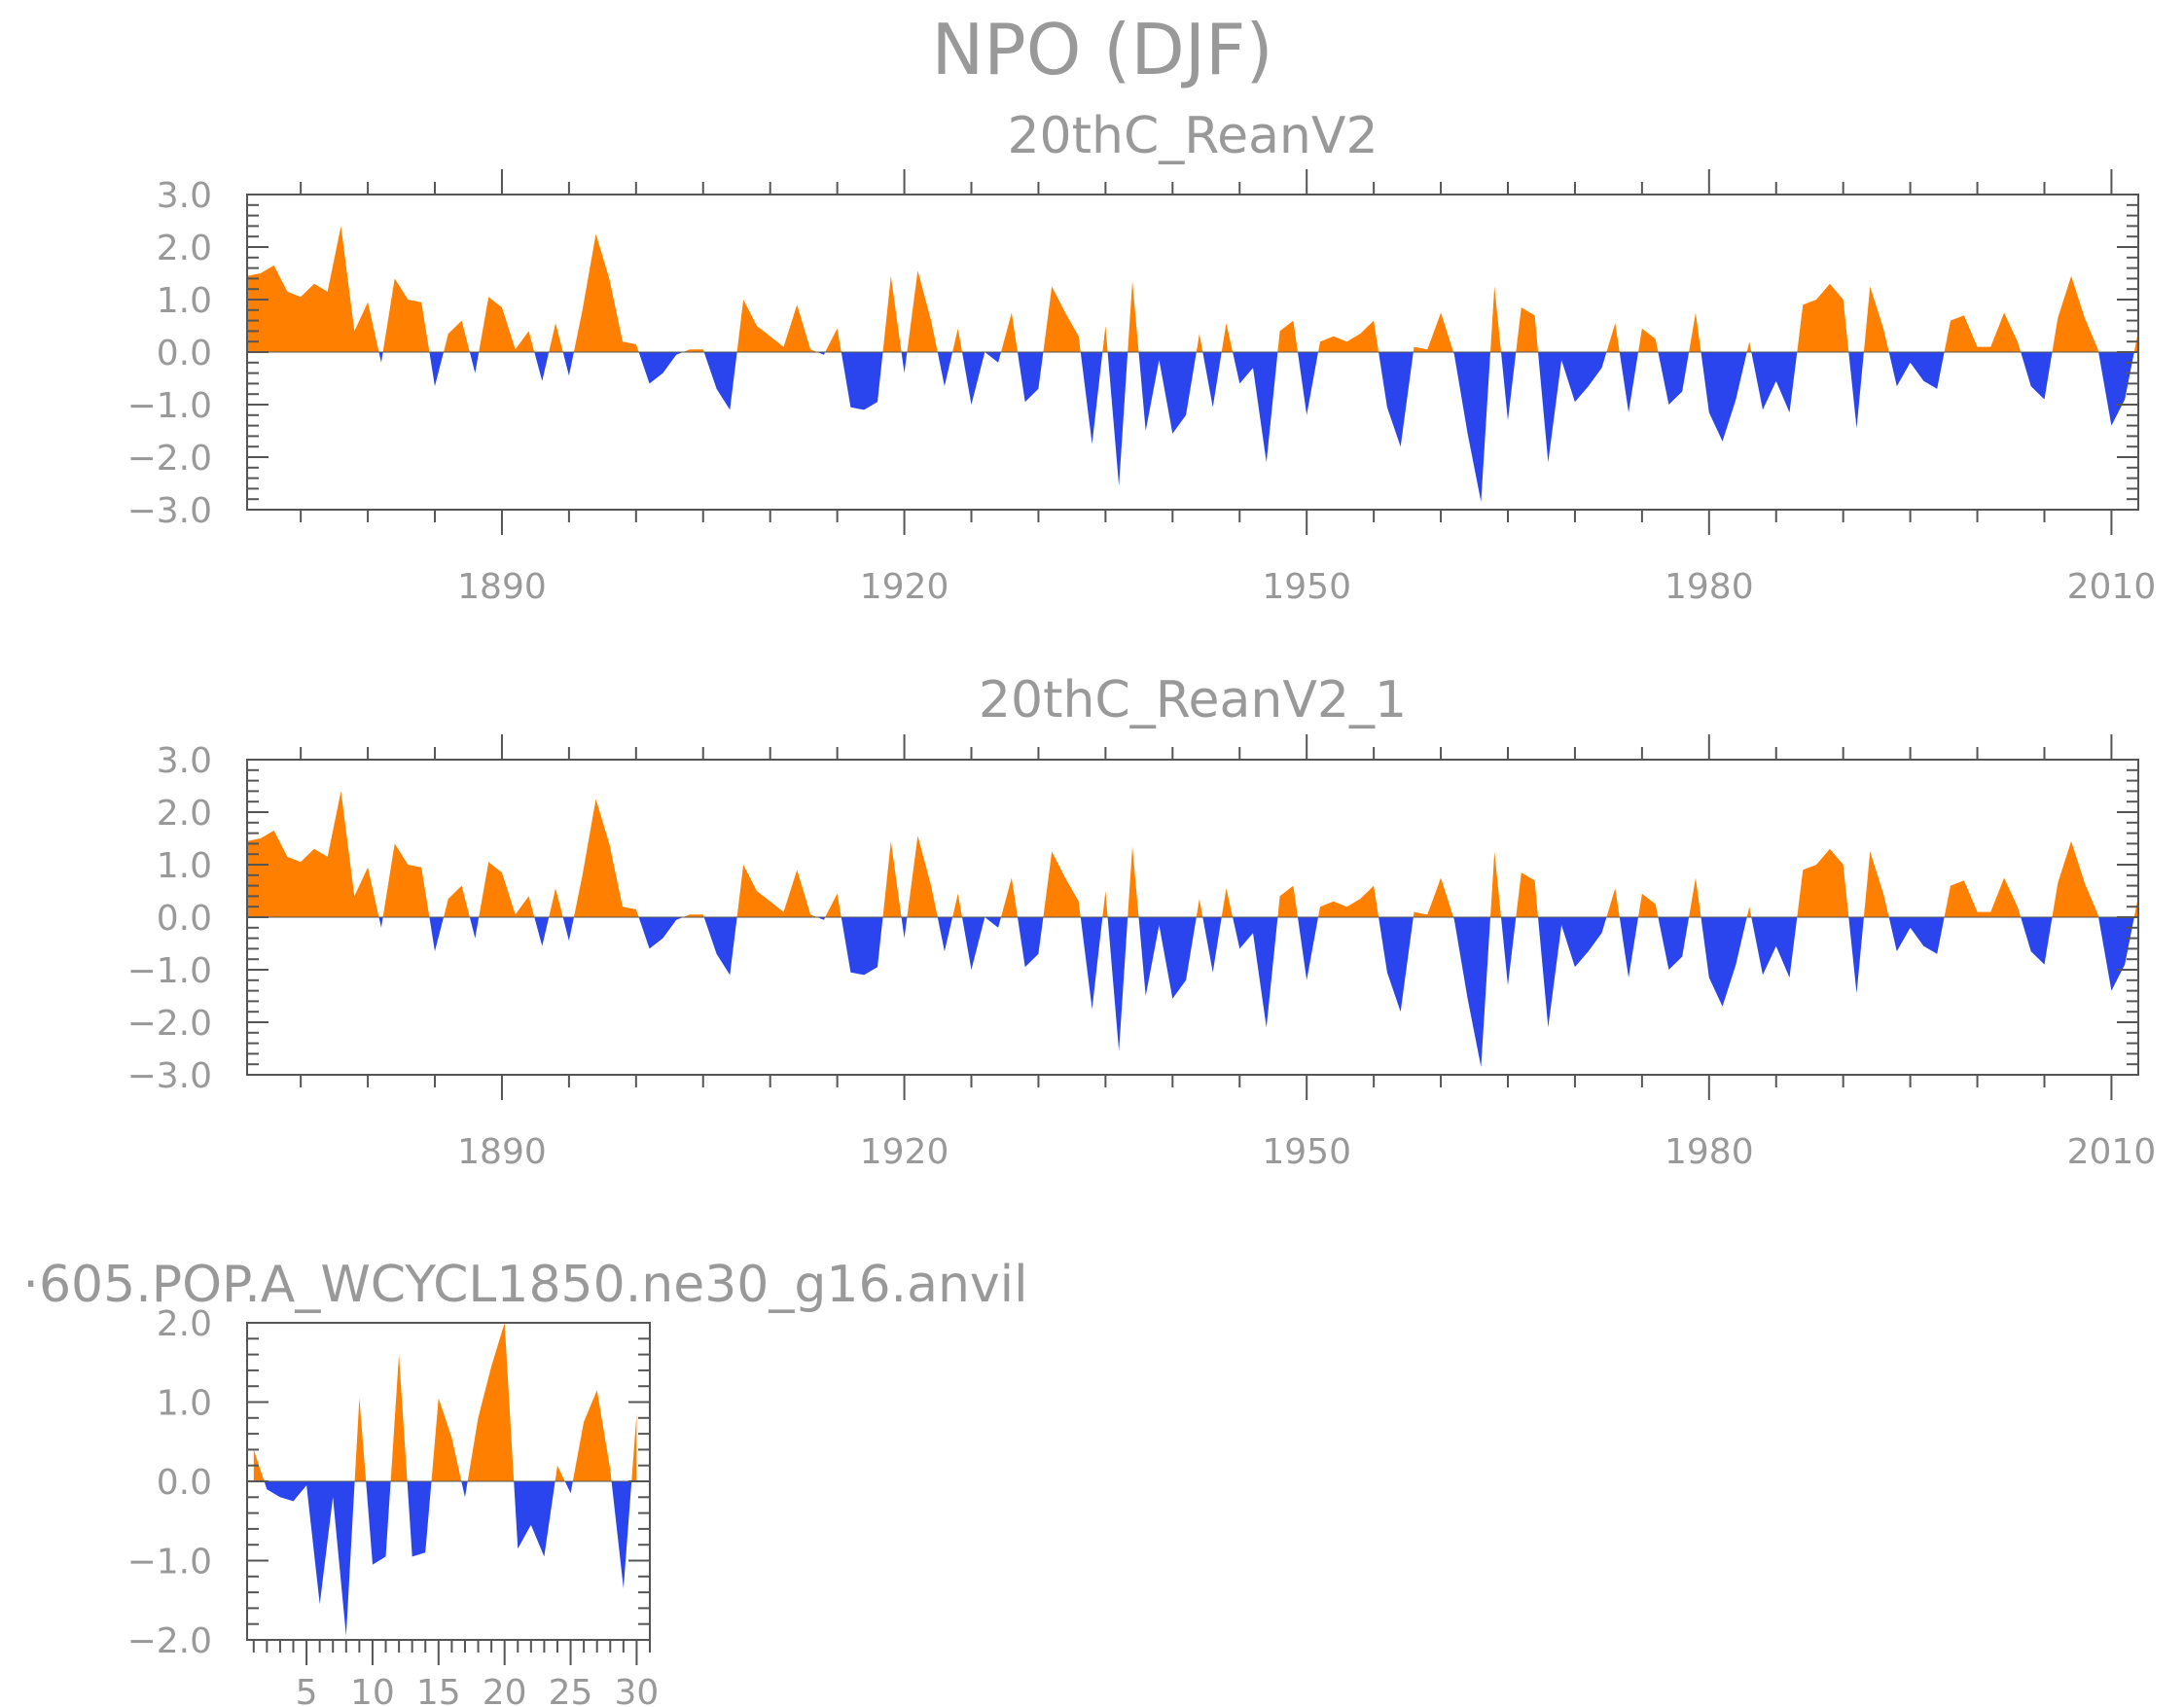  I want to click on x-tick-label: 10, so click(372, 1690).